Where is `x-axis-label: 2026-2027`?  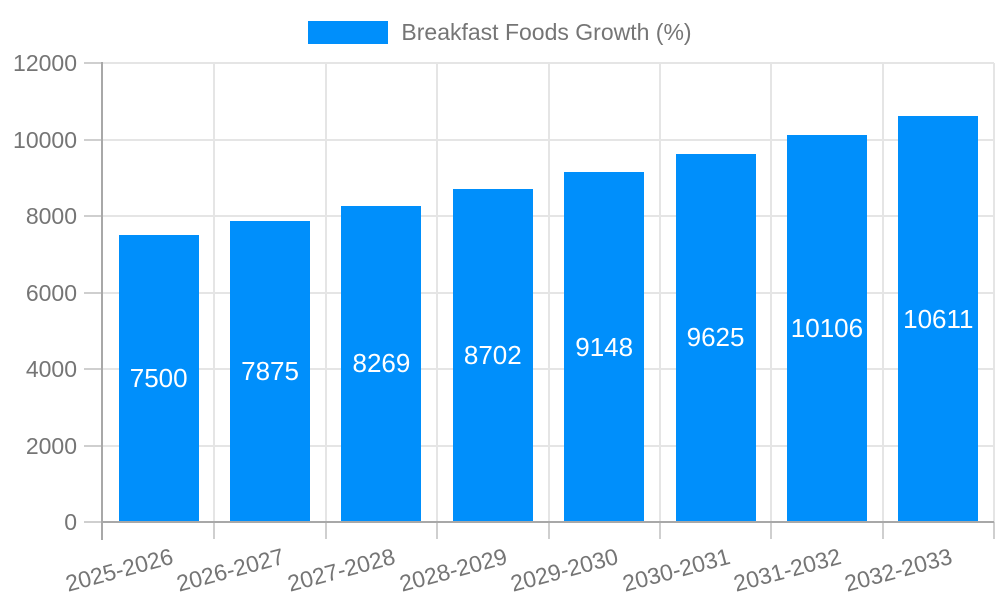 x-axis-label: 2026-2027 is located at coordinates (230, 570).